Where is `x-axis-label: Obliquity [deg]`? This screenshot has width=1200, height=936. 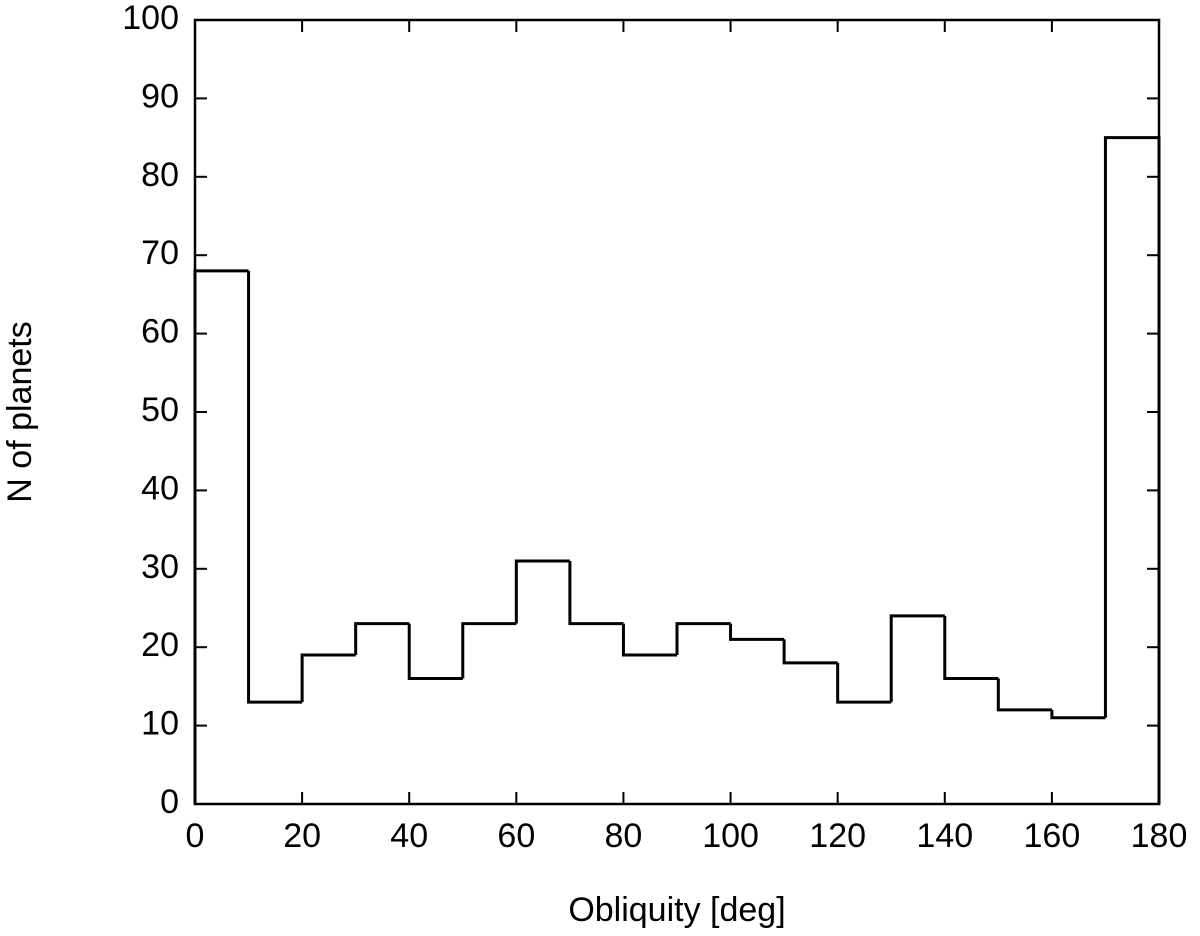
x-axis-label: Obliquity [deg] is located at coordinates (676, 910).